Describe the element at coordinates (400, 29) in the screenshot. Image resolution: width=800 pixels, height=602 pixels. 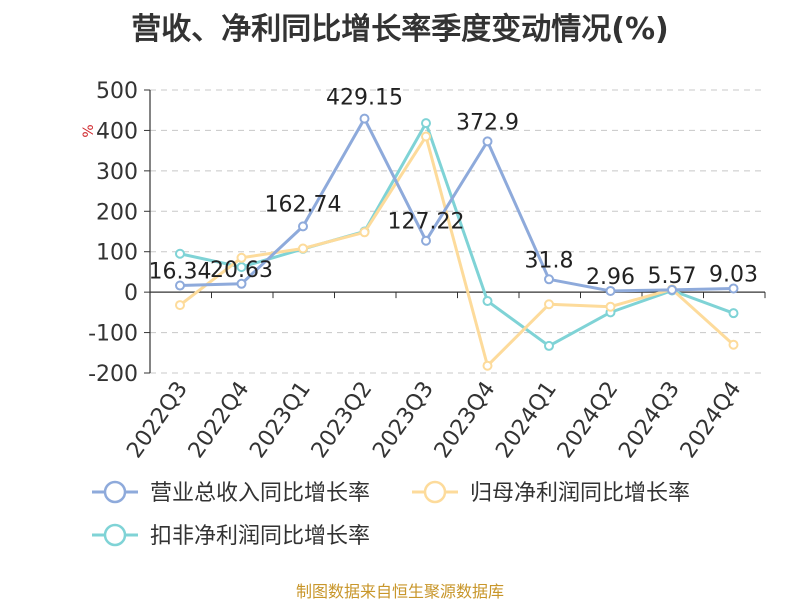
I see `chart-title: 营收、净利同比增长率季度变动情况(%)` at that location.